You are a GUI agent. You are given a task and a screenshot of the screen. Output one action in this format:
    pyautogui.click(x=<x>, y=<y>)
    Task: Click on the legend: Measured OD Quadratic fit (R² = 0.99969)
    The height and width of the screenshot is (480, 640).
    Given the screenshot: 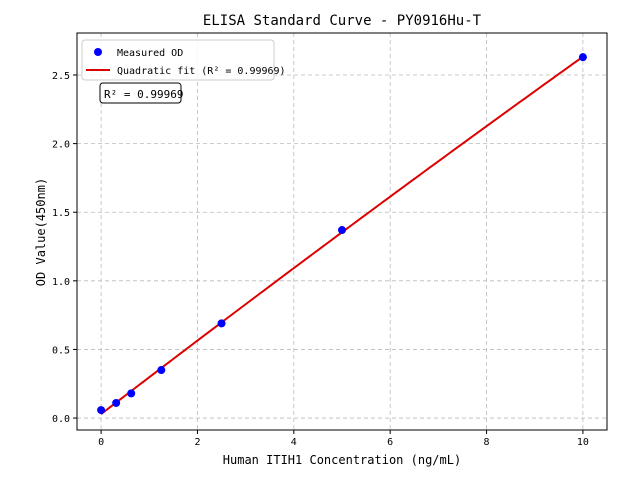 What is the action you would take?
    pyautogui.click(x=183, y=60)
    